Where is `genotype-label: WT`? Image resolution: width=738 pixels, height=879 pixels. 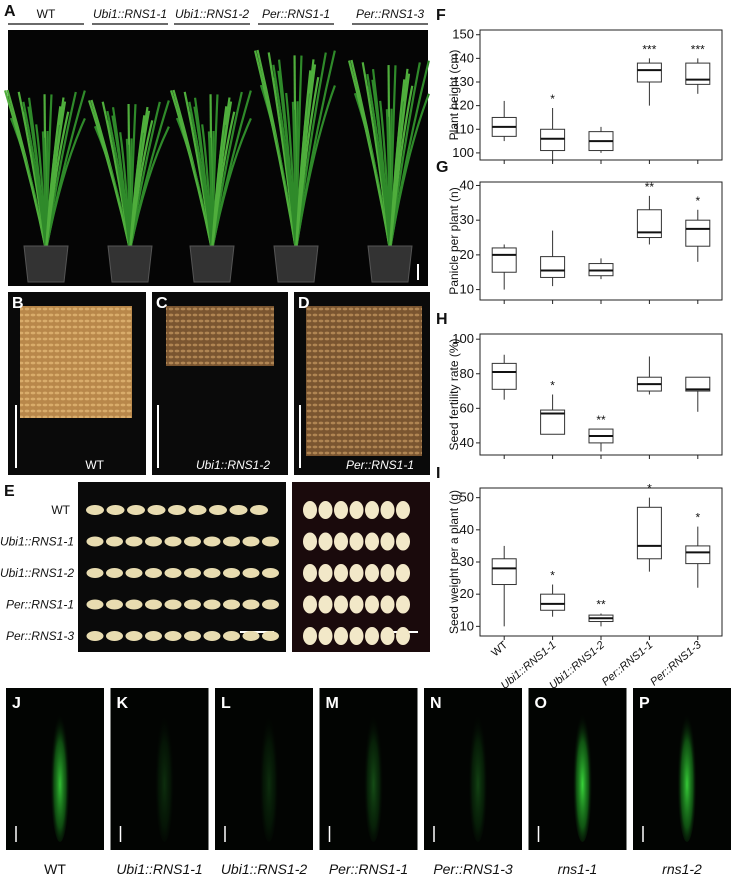
genotype-label: WT is located at coordinates (46, 14).